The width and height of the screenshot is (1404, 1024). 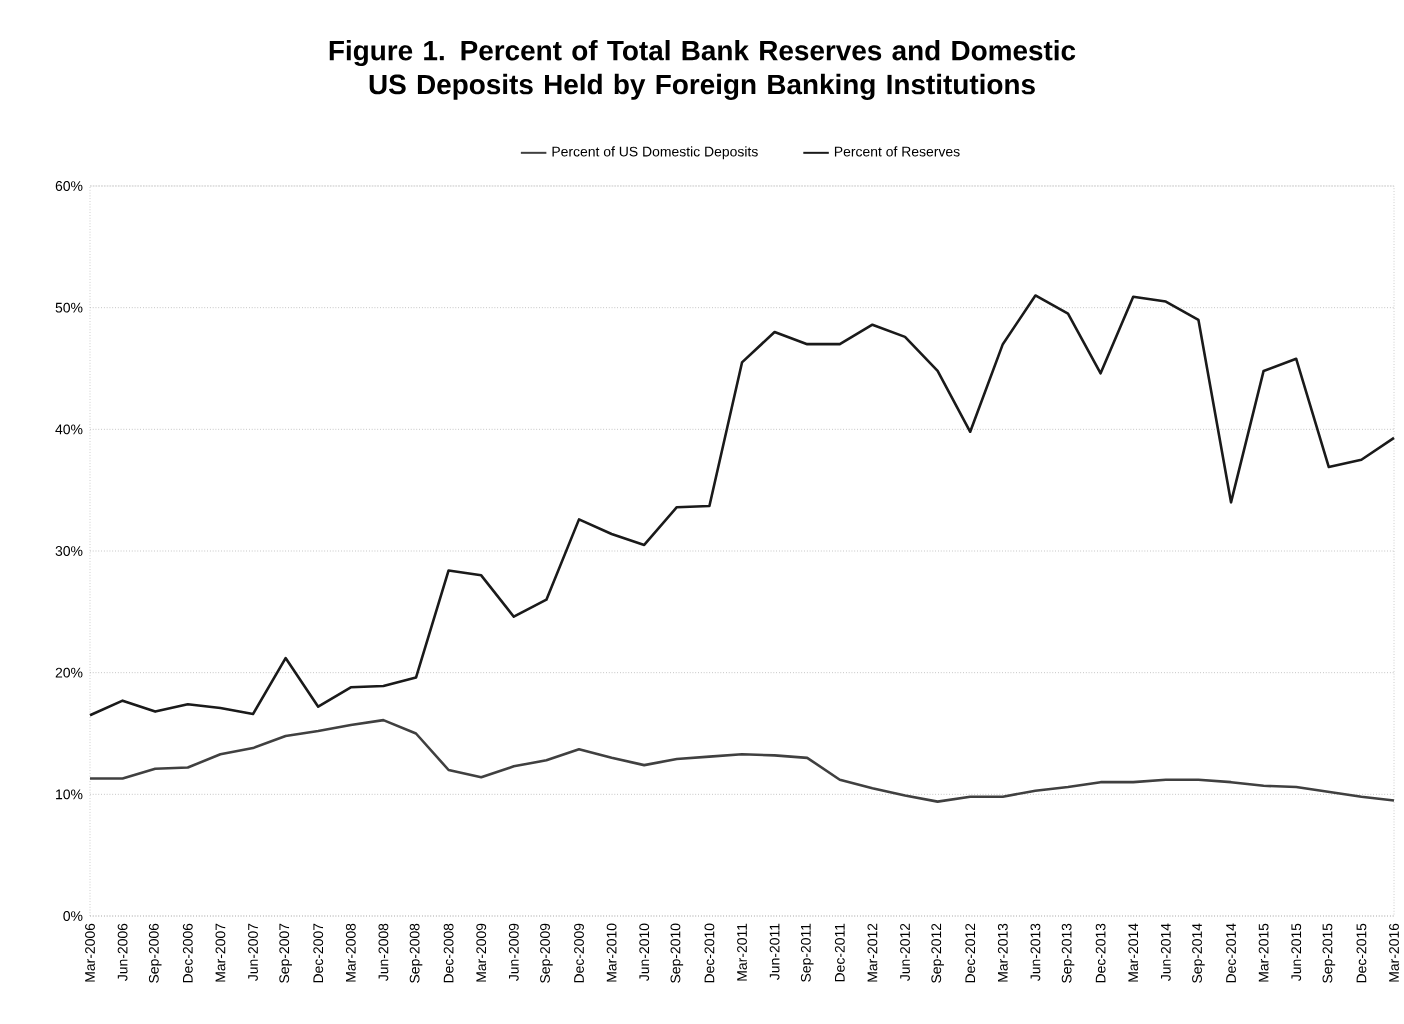 I want to click on chart-title: Figure 1. Percent of Total Bank Reserves and Domestic US Deposits Held by Foreign Banking Institutions, so click(x=702, y=69).